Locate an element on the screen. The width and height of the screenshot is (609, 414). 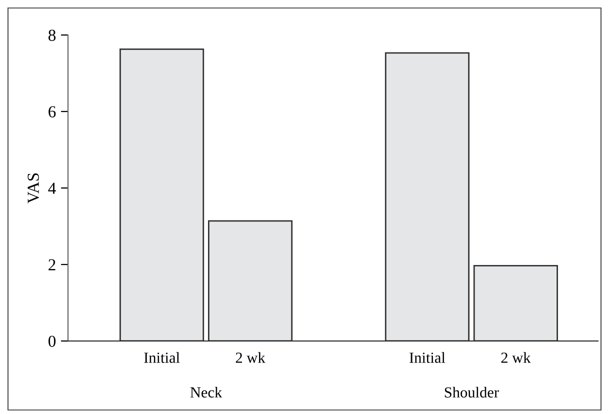
y-tick-label: 6 is located at coordinates (52, 112).